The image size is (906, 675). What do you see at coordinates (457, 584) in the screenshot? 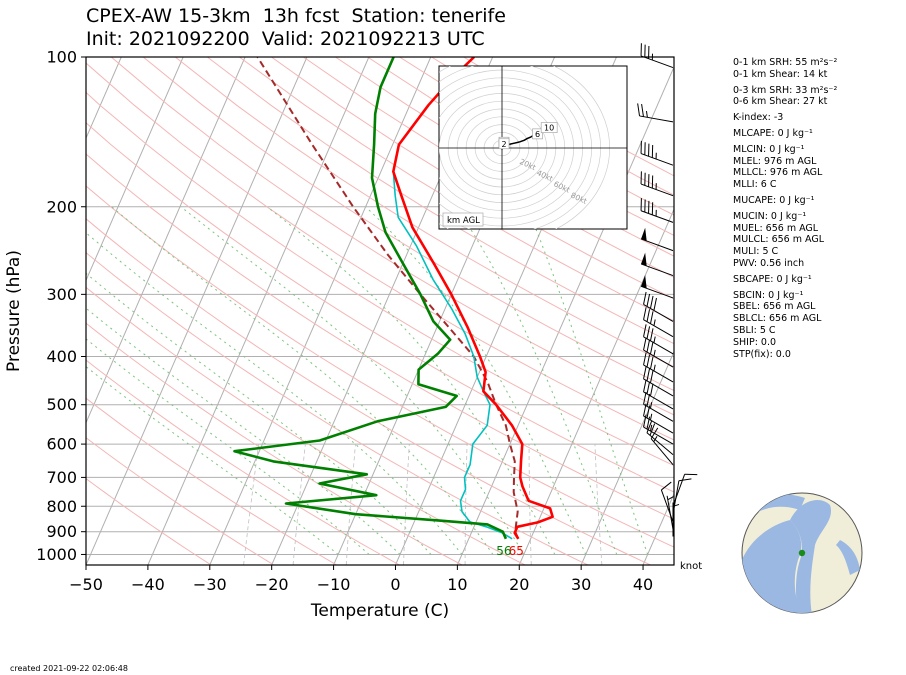
I see `x-tick-label: 10` at bounding box center [457, 584].